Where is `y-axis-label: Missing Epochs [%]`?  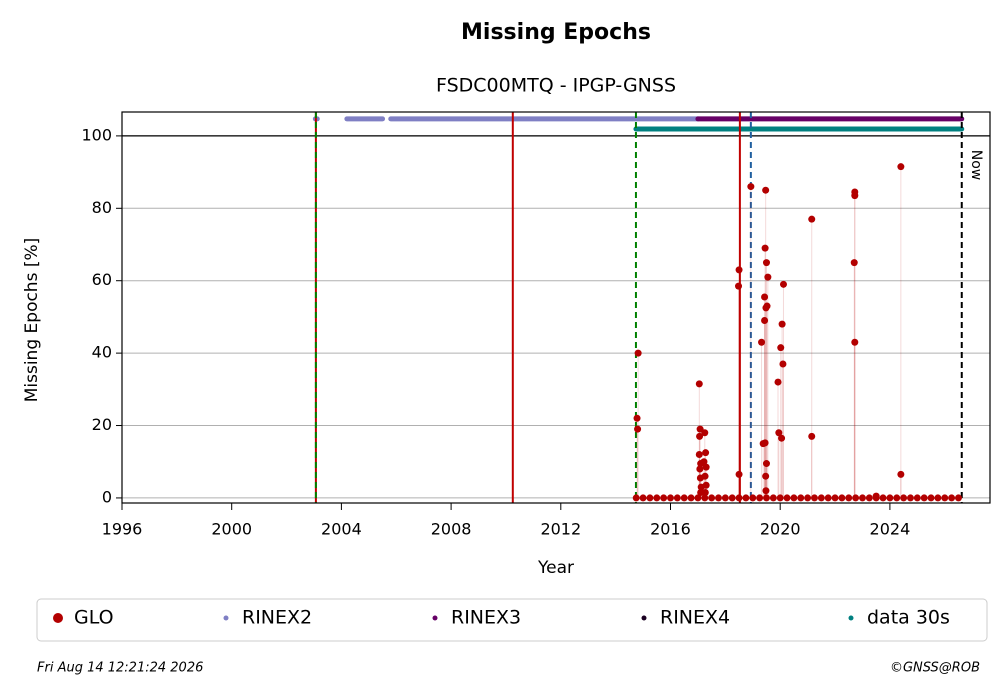 y-axis-label: Missing Epochs [%] is located at coordinates (32, 320).